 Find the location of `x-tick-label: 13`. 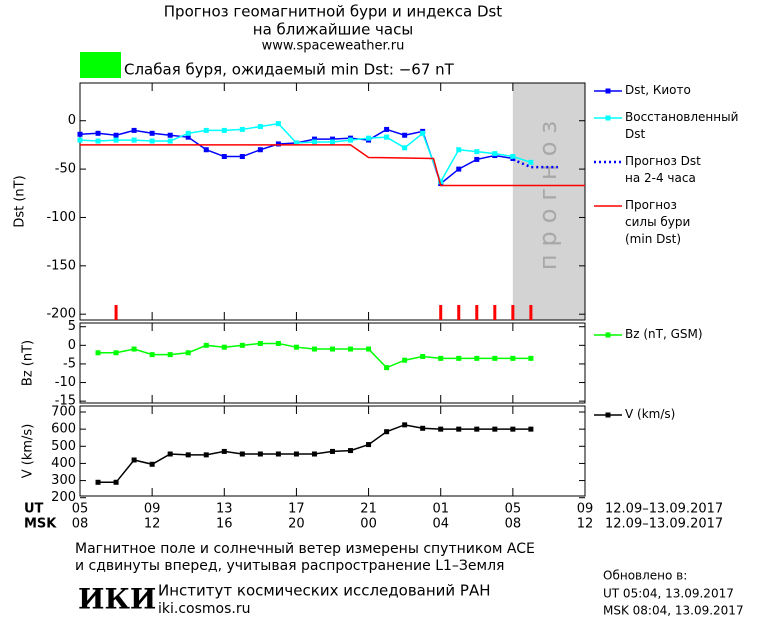

x-tick-label: 13 is located at coordinates (224, 509).